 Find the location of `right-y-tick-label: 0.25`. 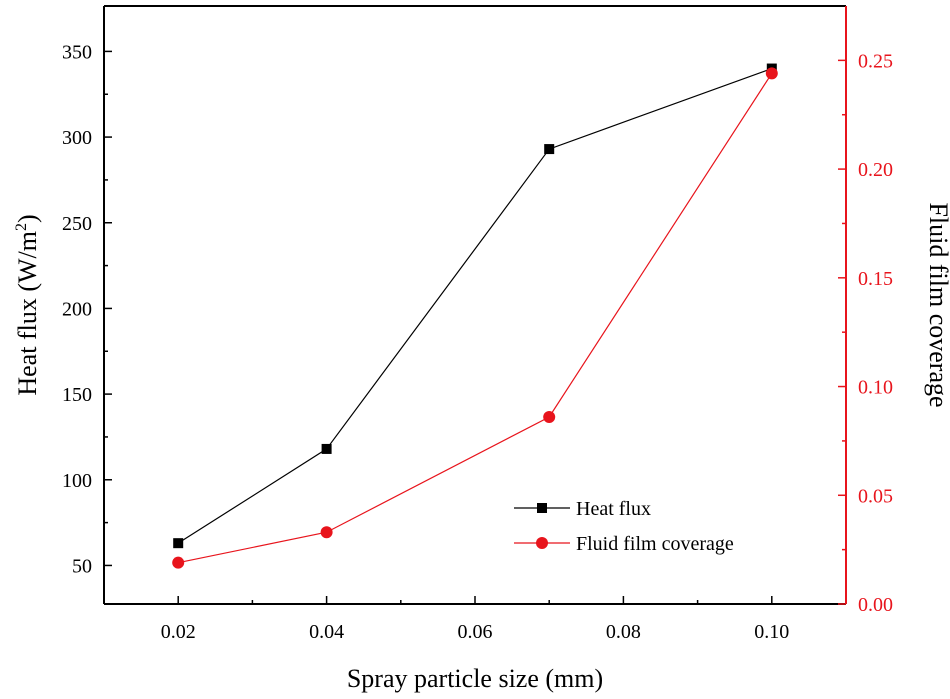

right-y-tick-label: 0.25 is located at coordinates (875, 61).